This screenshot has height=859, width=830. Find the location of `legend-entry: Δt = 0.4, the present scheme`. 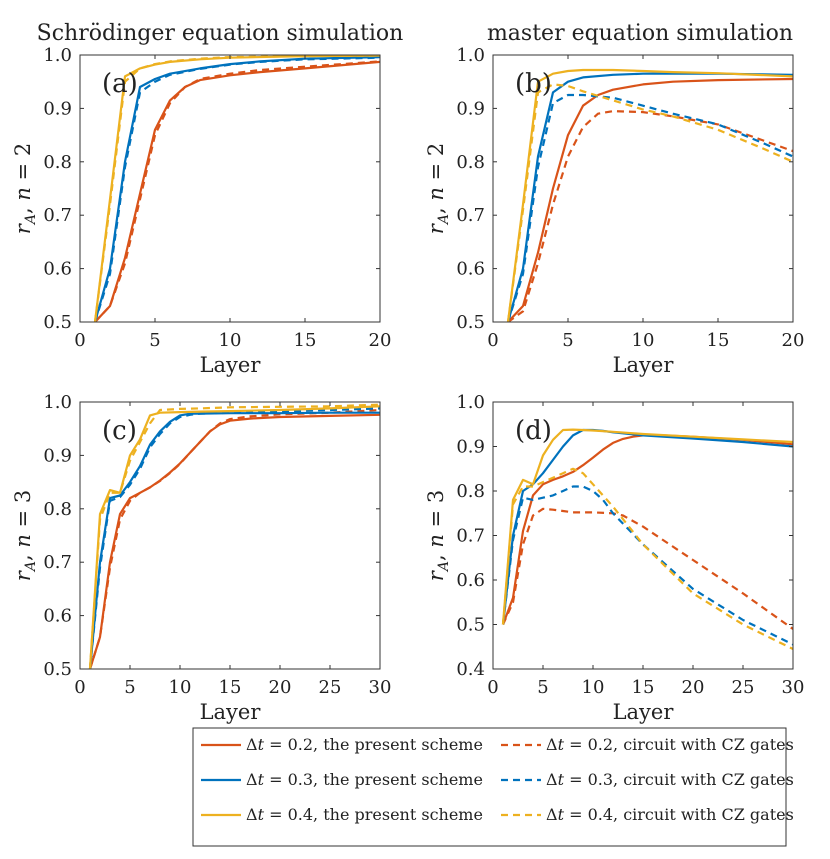

legend-entry: Δt = 0.4, the present scheme is located at coordinates (364, 814).